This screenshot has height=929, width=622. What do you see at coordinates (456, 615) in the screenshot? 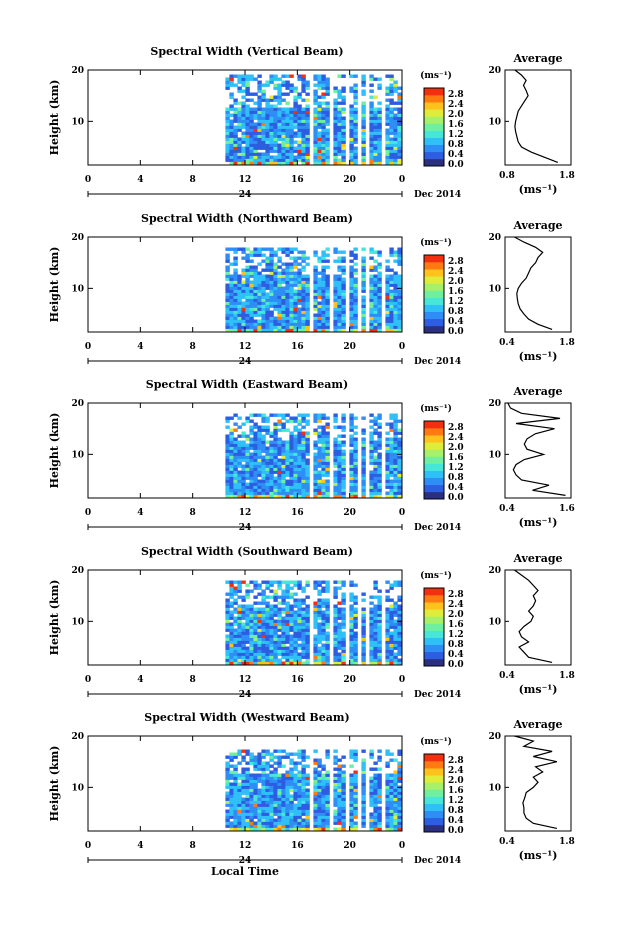
I see `colorbar-tick-label: 2.0` at bounding box center [456, 615].